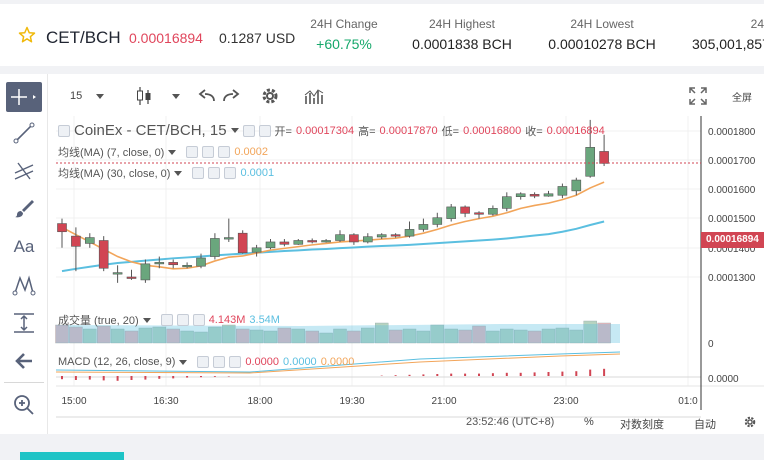 The image size is (764, 460). I want to click on brush-icon, so click(24, 209).